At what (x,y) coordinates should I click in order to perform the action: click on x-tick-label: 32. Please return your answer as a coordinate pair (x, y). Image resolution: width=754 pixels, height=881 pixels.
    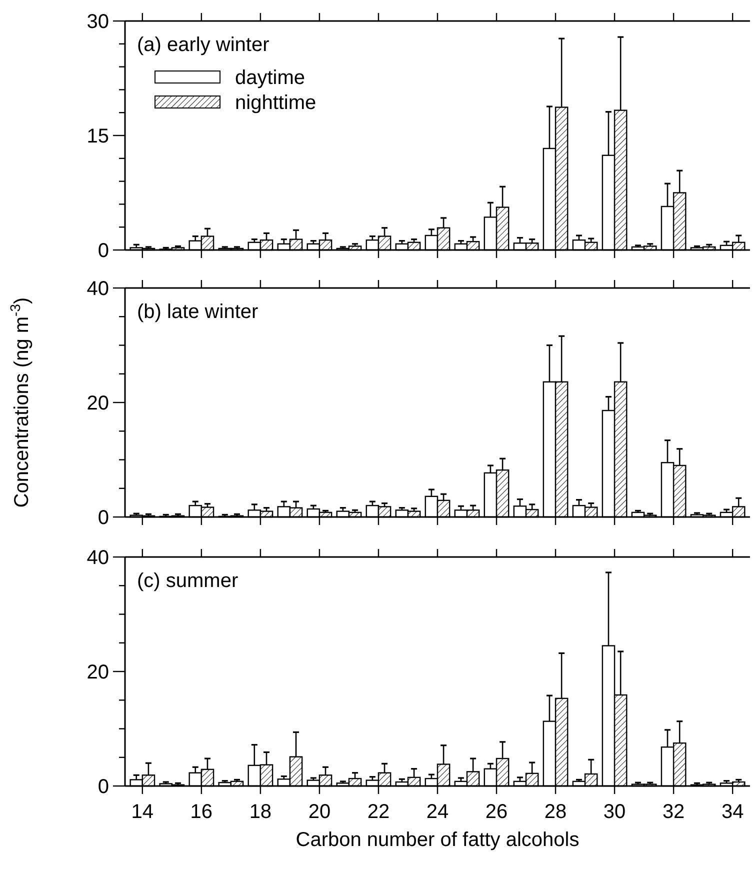
    Looking at the image, I should click on (673, 812).